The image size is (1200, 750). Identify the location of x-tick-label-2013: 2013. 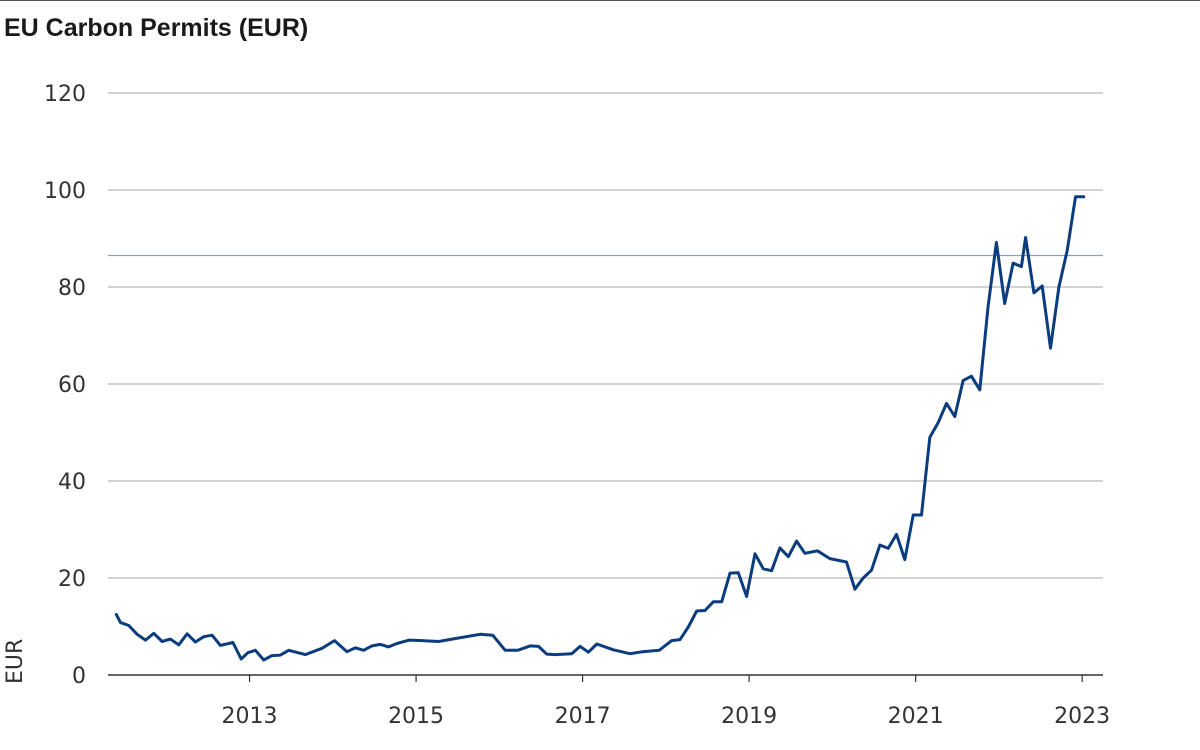
(250, 716).